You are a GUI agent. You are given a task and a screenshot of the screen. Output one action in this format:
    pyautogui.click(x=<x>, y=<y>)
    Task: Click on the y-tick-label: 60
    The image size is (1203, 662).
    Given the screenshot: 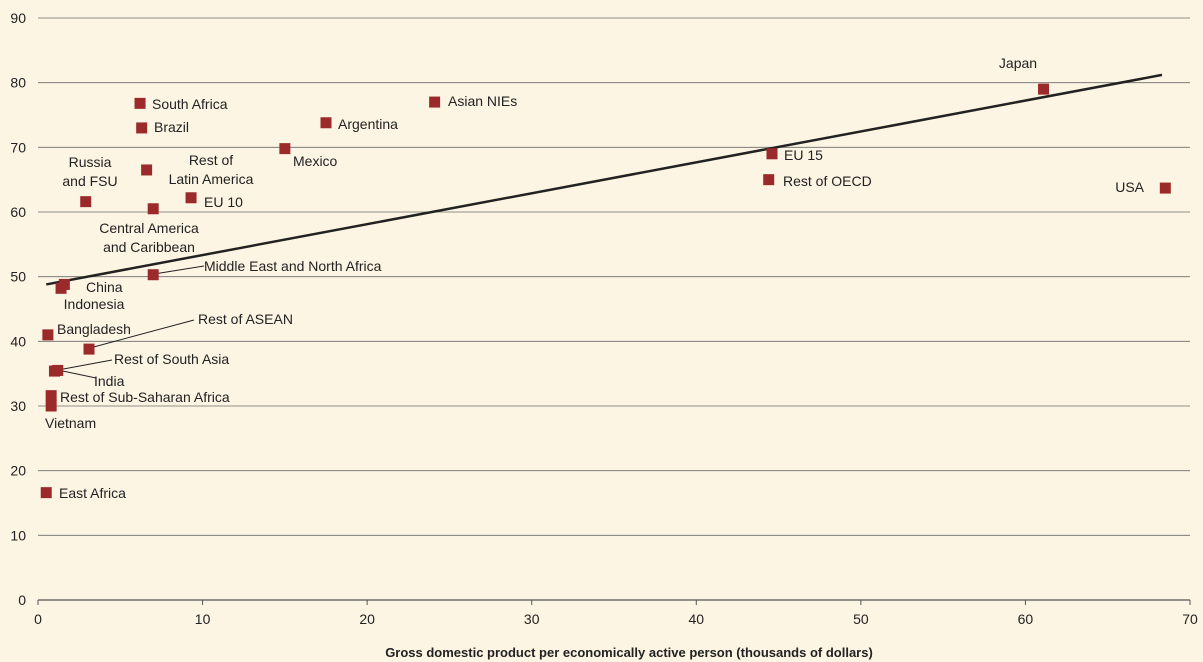 What is the action you would take?
    pyautogui.click(x=18, y=212)
    